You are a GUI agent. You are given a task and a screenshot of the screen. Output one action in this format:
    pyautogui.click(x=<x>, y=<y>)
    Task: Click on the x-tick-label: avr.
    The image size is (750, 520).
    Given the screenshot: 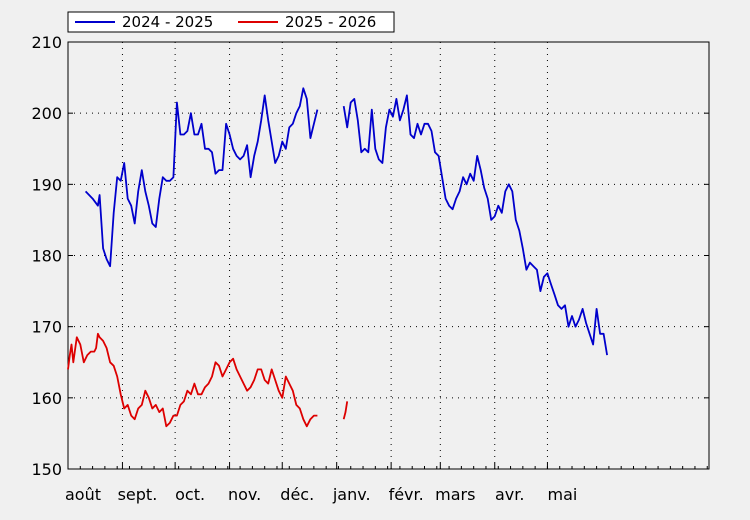 What is the action you would take?
    pyautogui.click(x=509, y=494)
    